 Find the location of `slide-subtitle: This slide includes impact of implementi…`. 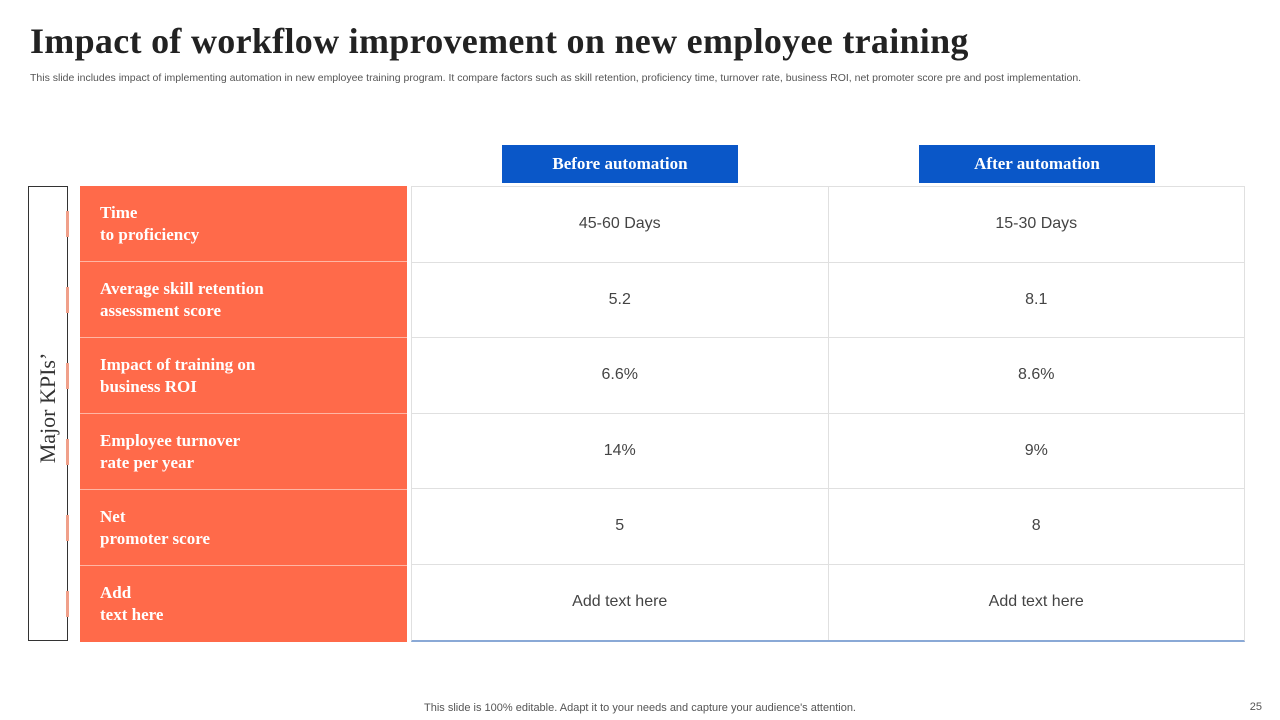

slide-subtitle: This slide includes impact of implementi… is located at coordinates (556, 78).